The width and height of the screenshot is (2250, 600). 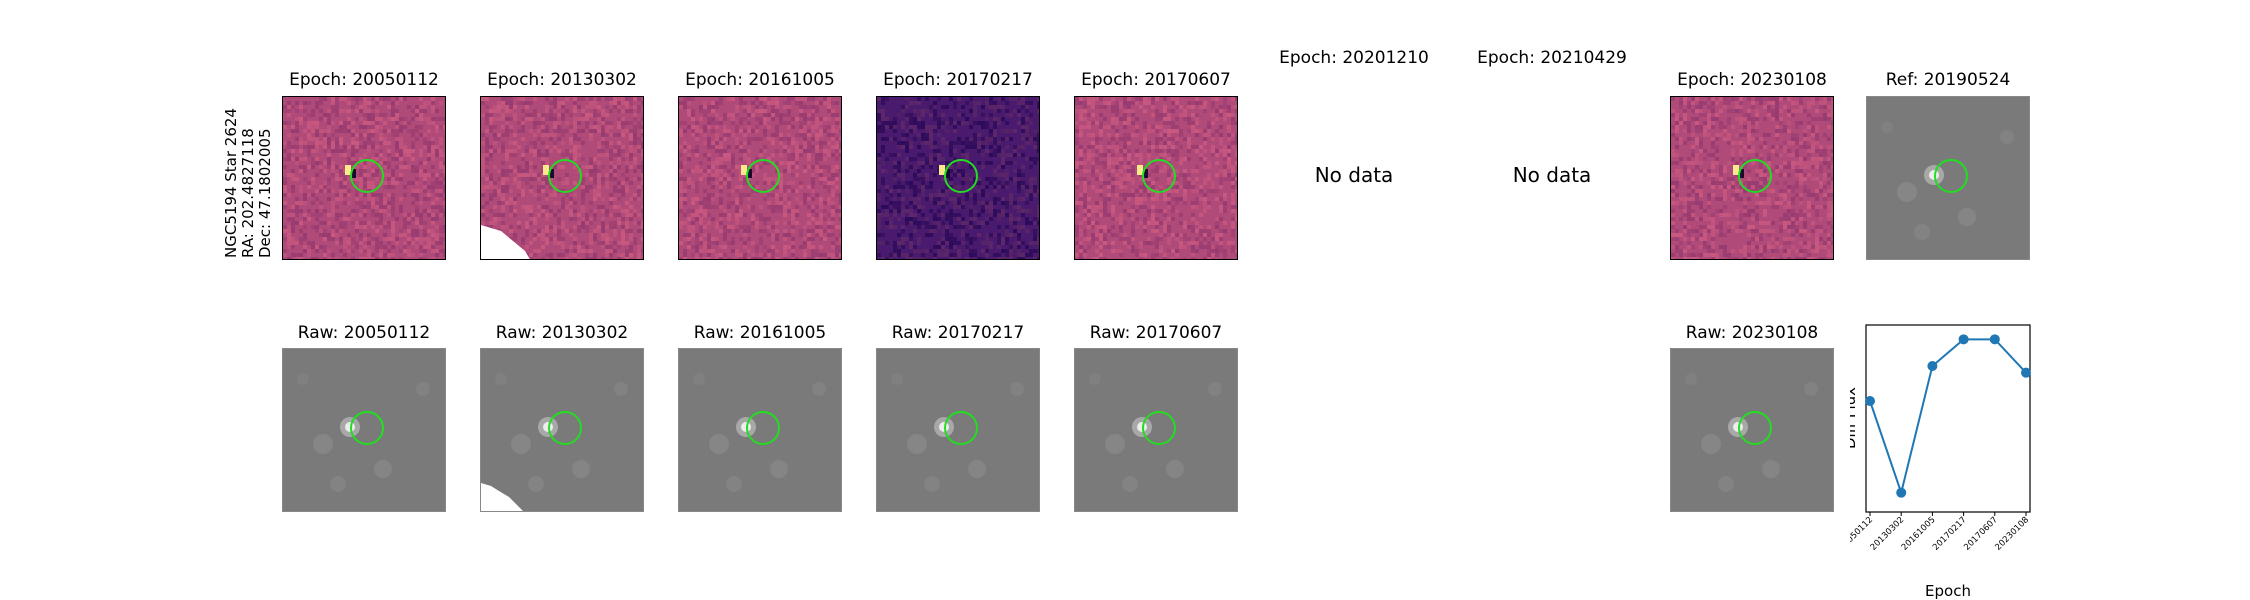 What do you see at coordinates (364, 333) in the screenshot?
I see `raw-title-1: Raw: 20050112` at bounding box center [364, 333].